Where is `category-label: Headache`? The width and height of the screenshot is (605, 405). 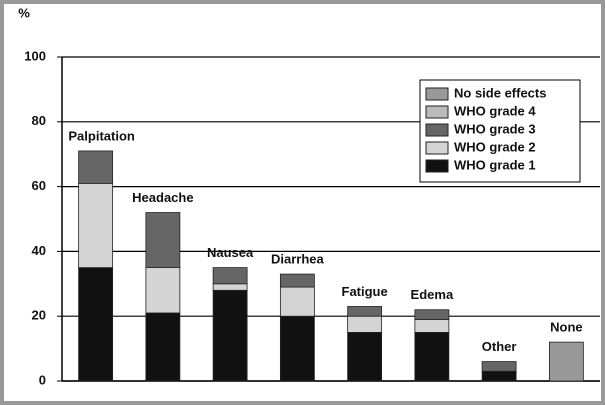
category-label: Headache is located at coordinates (162, 197).